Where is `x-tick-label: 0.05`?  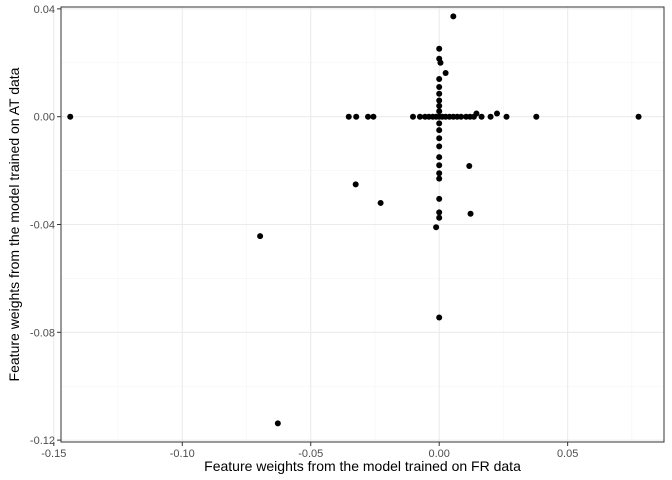
x-tick-label: 0.05 is located at coordinates (567, 454).